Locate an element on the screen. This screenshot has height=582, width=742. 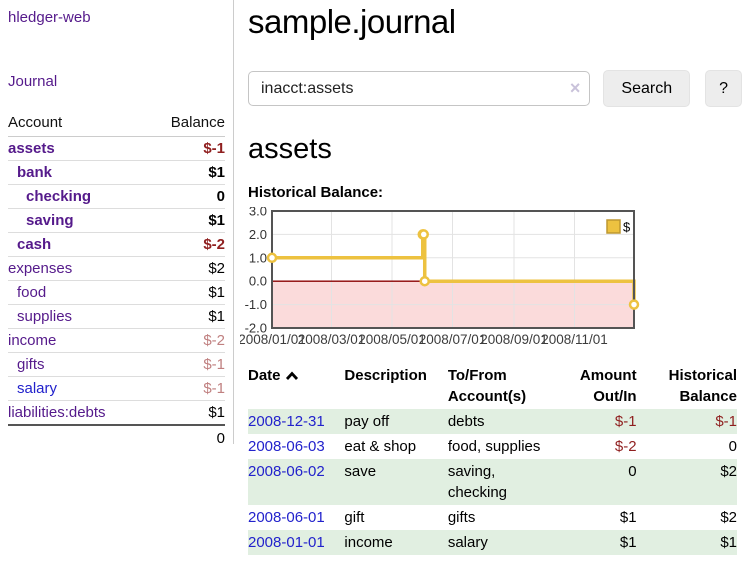
transaction-date-link: 2008-01-01 is located at coordinates (286, 542).